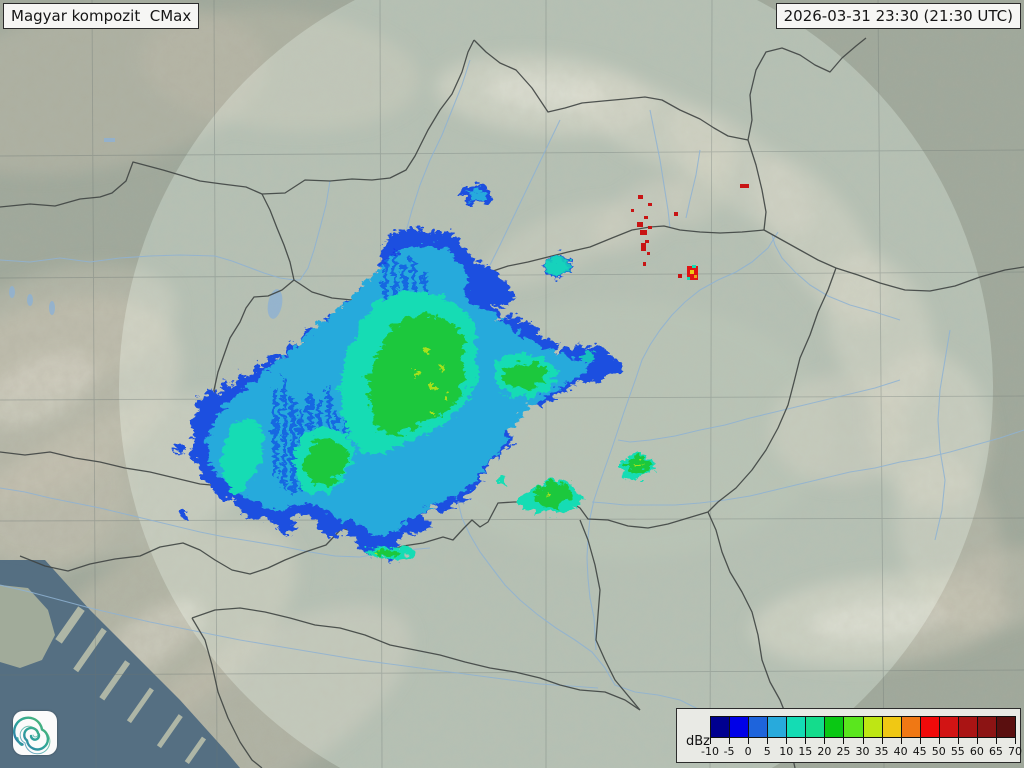  I want to click on river-maros, so click(807, 467).